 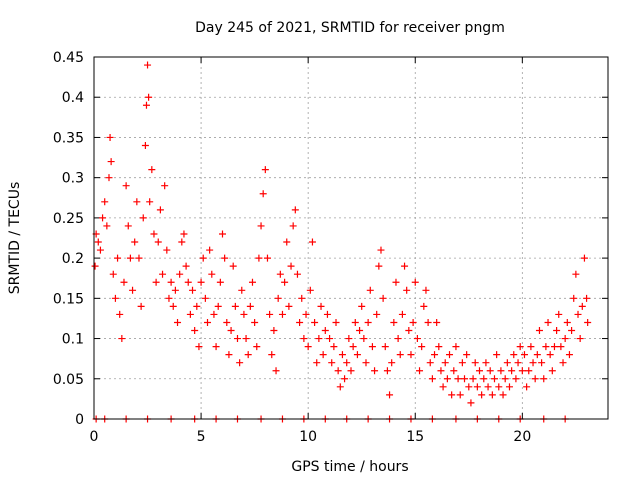 I want to click on y-tick-label: 0.35, so click(x=68, y=138).